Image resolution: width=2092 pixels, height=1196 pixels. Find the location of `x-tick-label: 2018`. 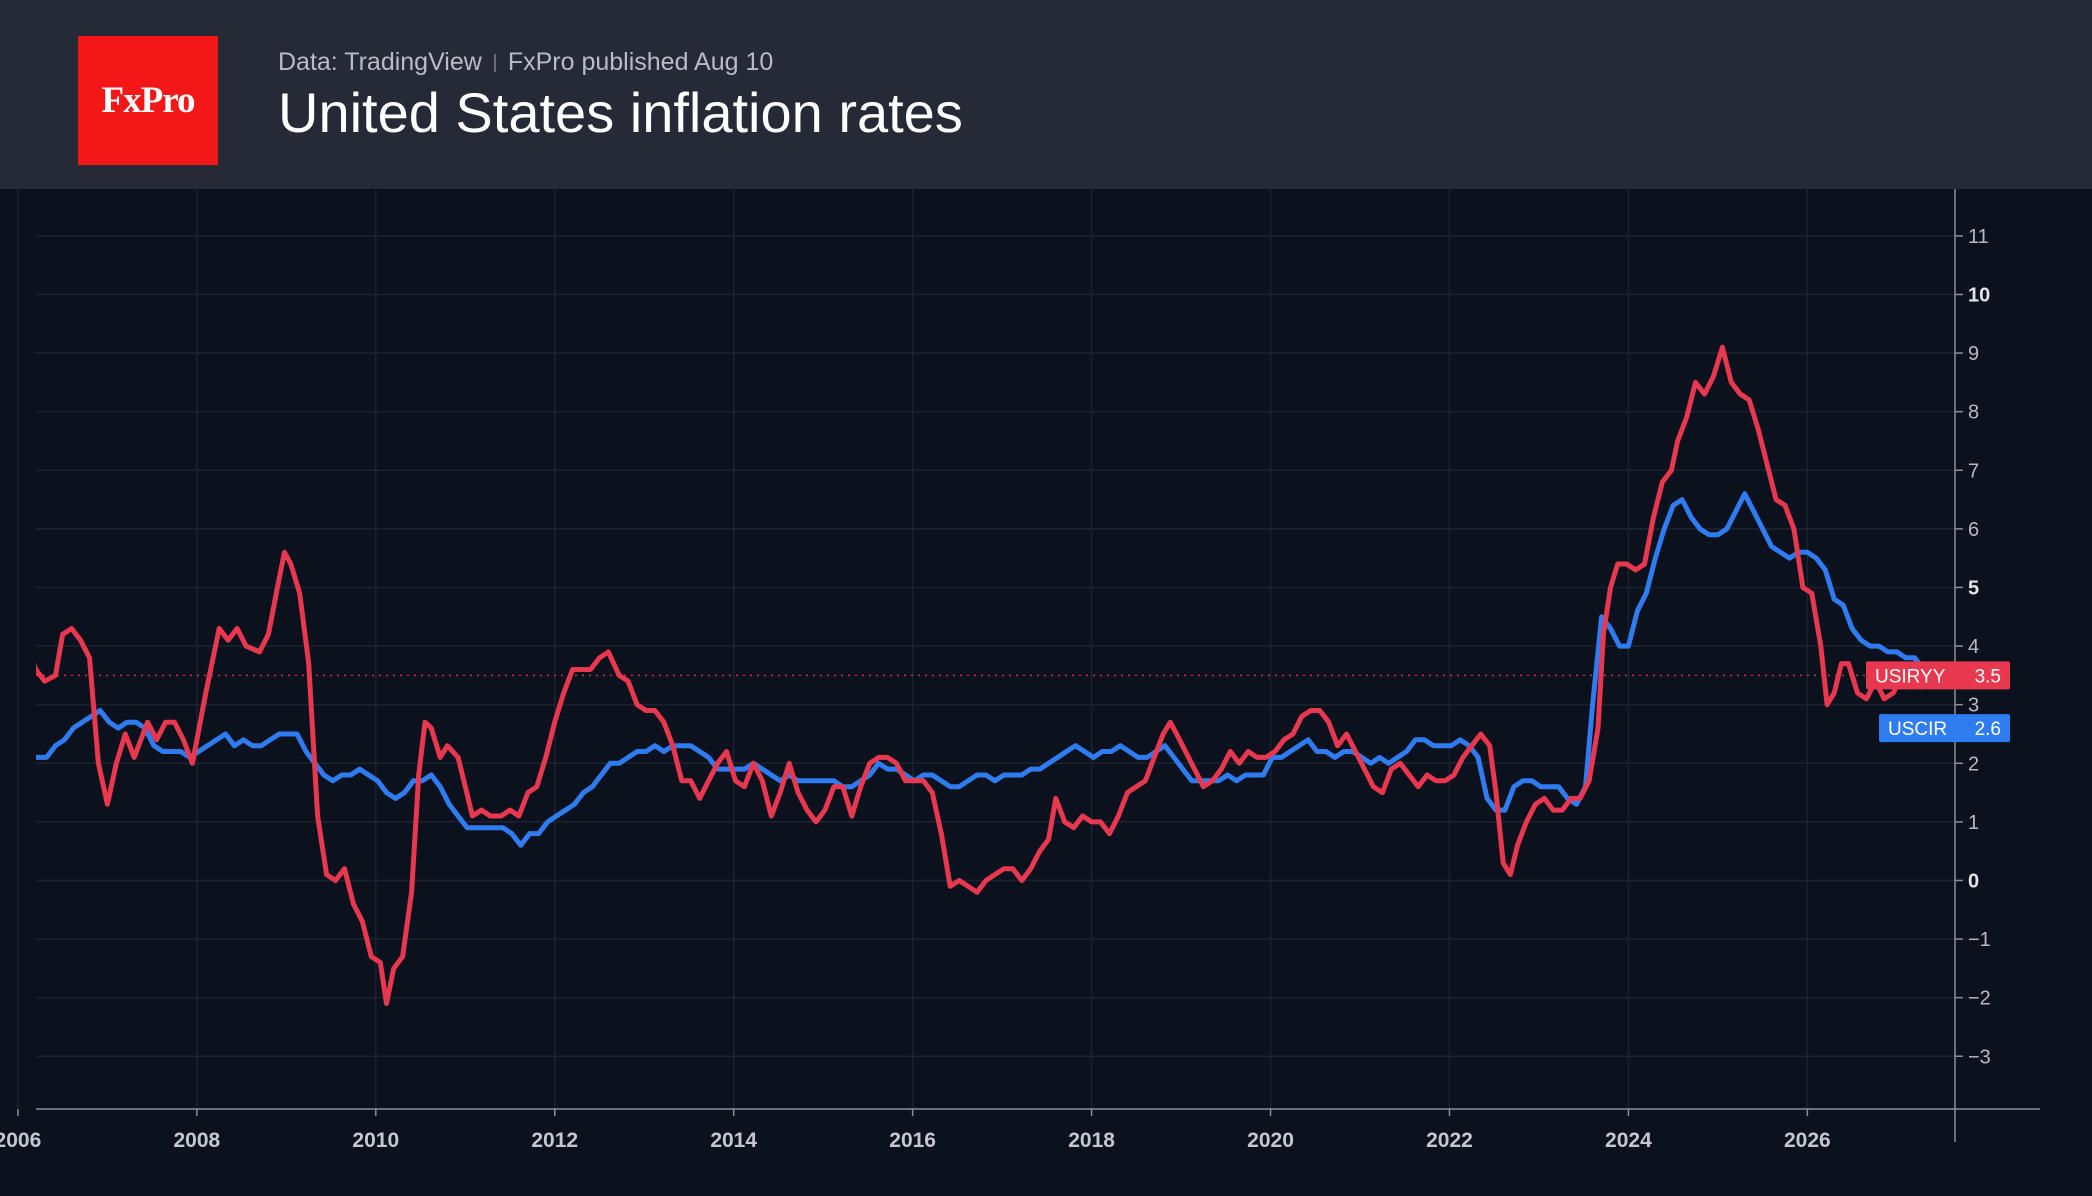

x-tick-label: 2018 is located at coordinates (1091, 1140).